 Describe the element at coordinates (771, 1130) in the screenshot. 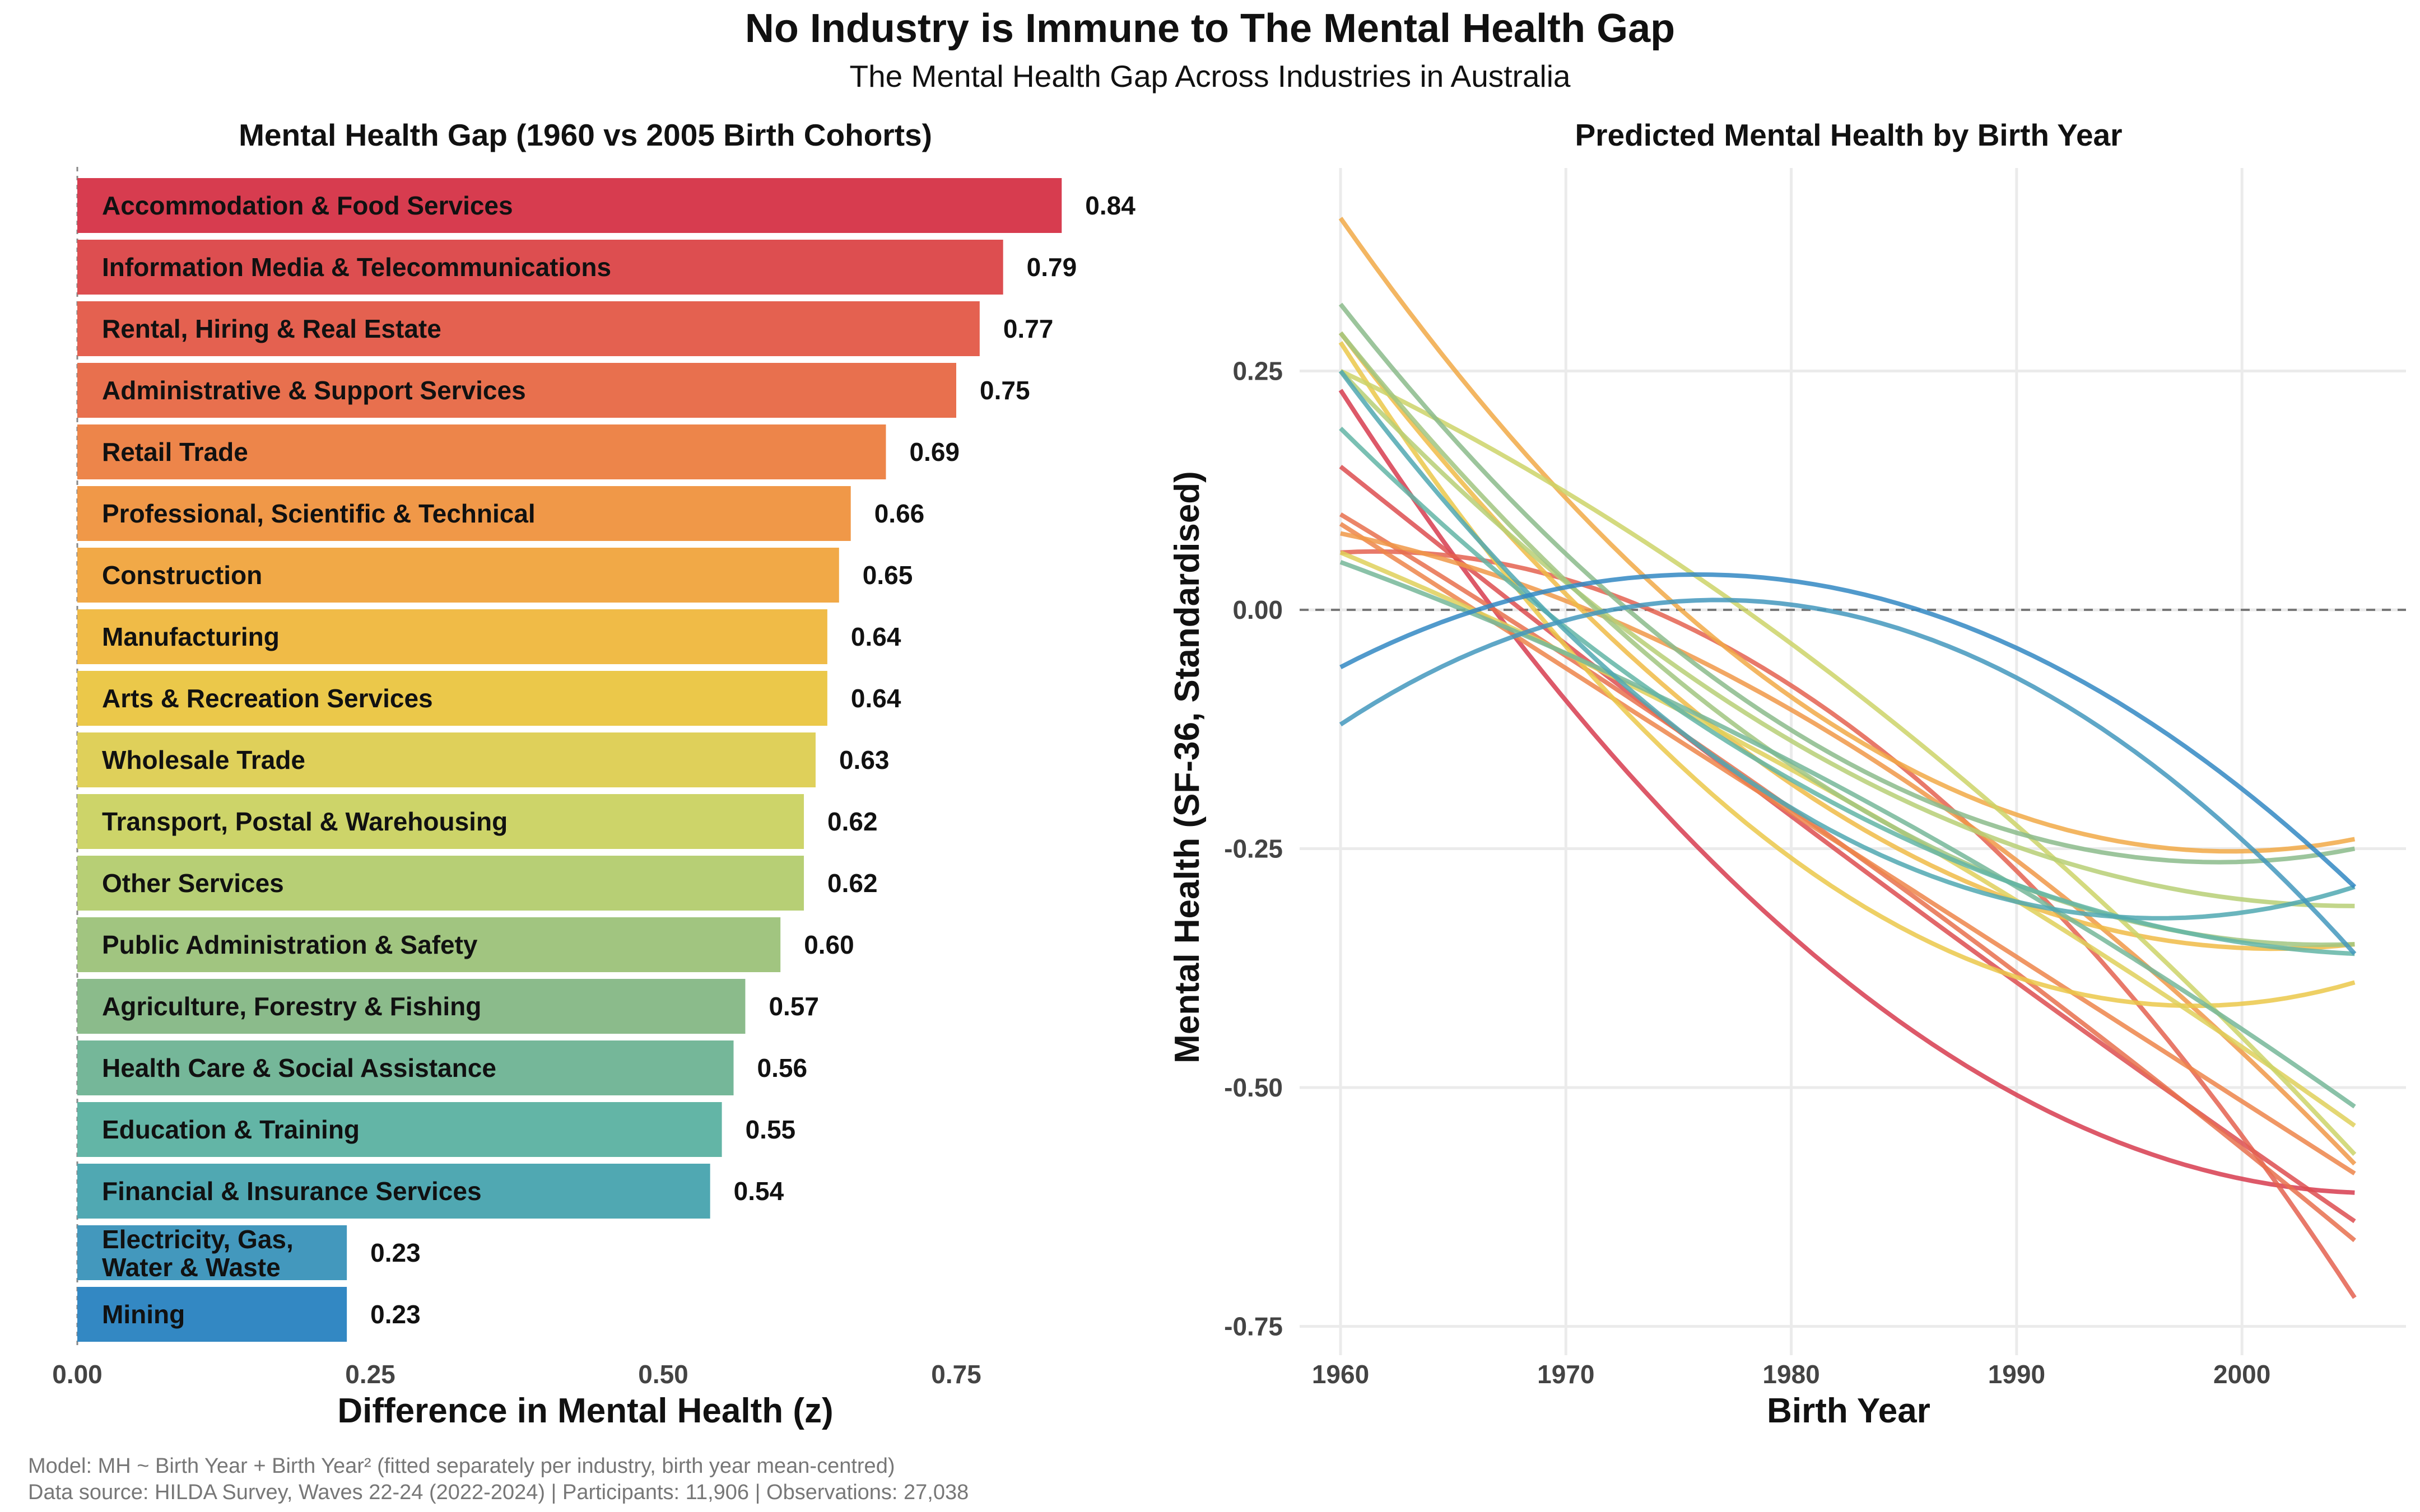

I see `bar-value-label: 0.55` at that location.